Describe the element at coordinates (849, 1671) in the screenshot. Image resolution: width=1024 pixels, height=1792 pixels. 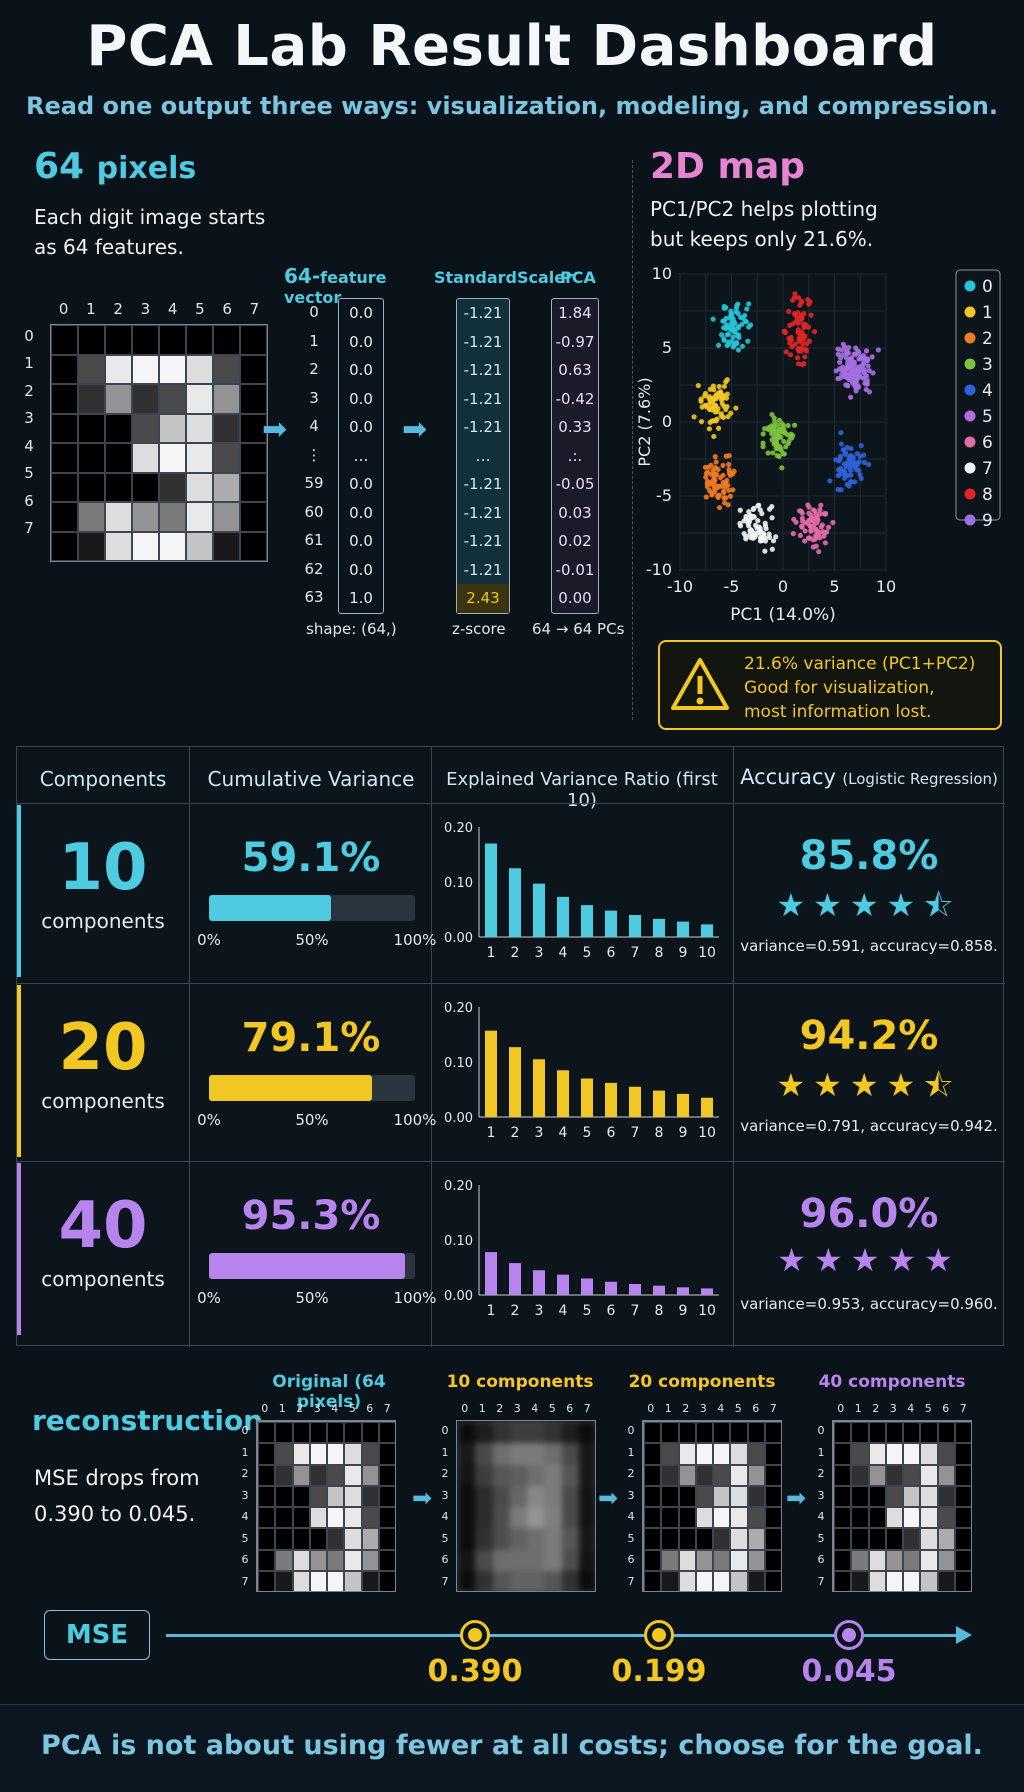
I see `mse-value-40: 0.045` at that location.